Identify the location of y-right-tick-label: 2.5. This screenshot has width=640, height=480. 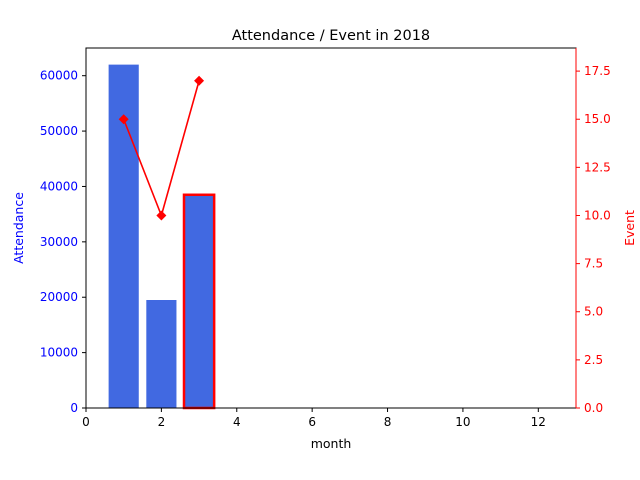
(593, 360).